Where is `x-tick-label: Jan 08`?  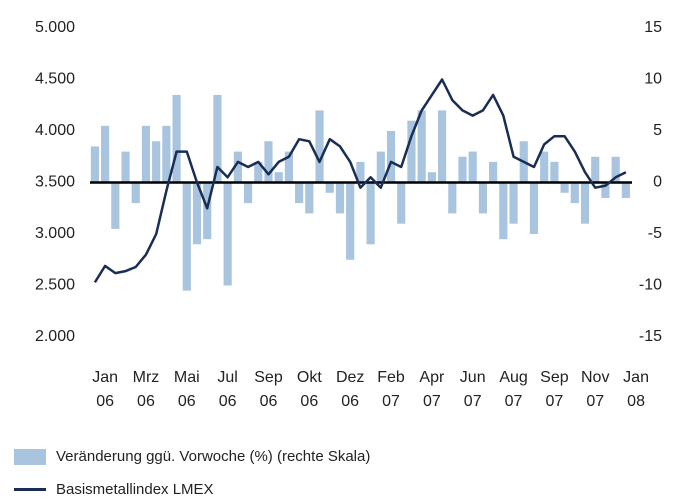
x-tick-label: Jan 08 is located at coordinates (636, 389).